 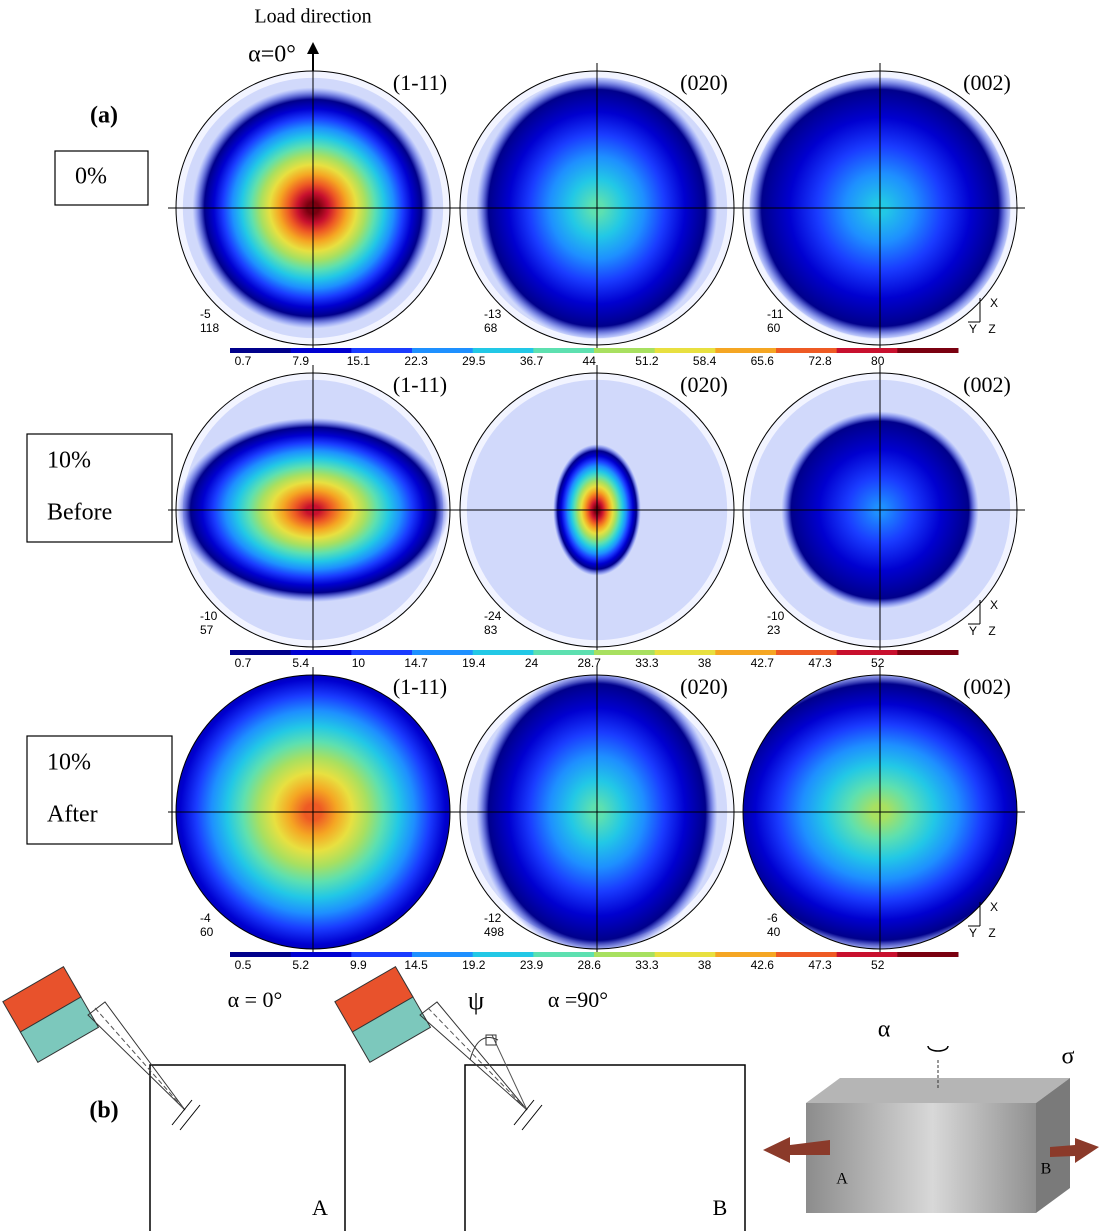 I want to click on colorbar-label: 80, so click(x=878, y=361).